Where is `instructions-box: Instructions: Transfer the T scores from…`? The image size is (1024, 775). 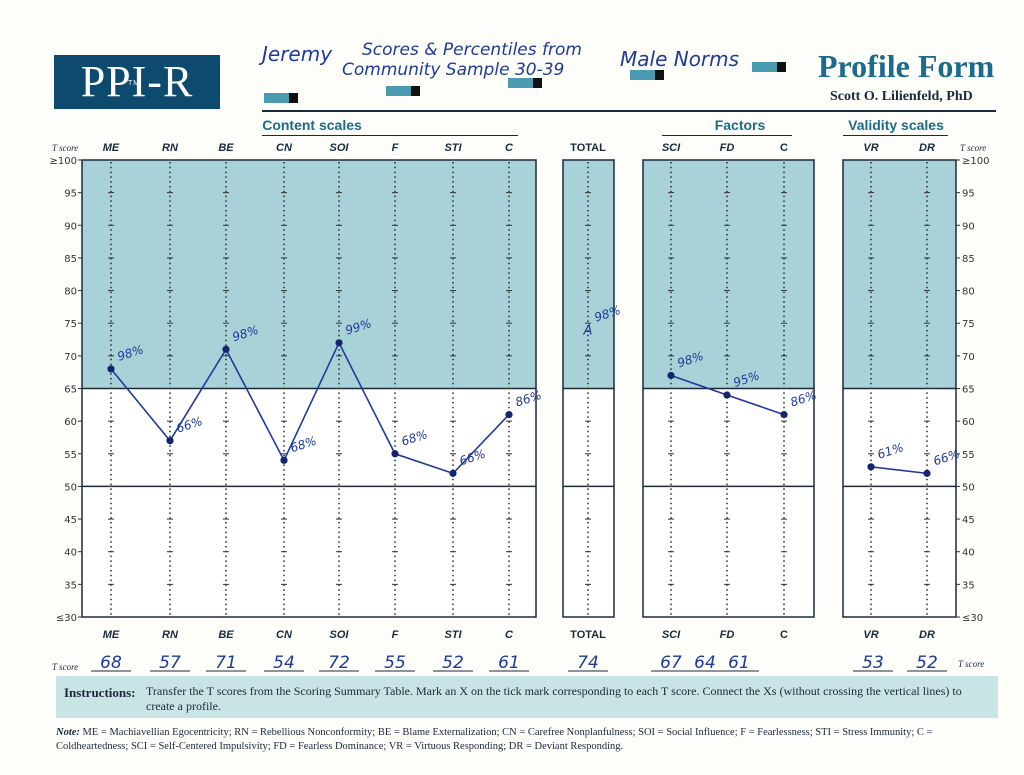
instructions-box: Instructions: Transfer the T scores from… is located at coordinates (527, 697).